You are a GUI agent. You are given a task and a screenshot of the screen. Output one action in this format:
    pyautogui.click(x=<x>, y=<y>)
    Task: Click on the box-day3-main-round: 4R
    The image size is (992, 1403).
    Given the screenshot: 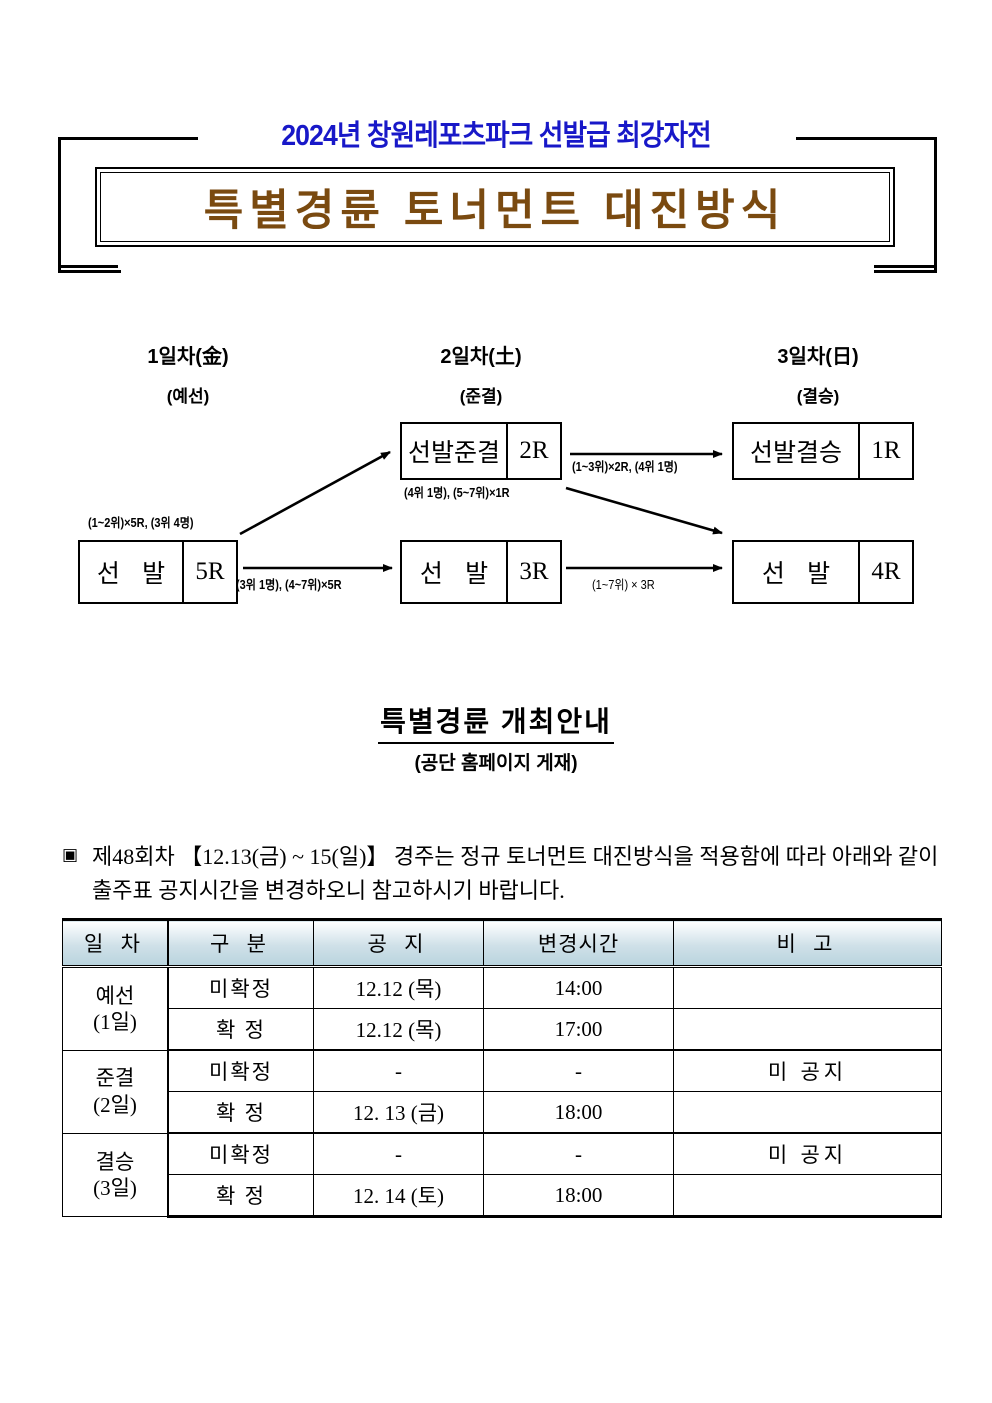 What is the action you would take?
    pyautogui.click(x=885, y=572)
    